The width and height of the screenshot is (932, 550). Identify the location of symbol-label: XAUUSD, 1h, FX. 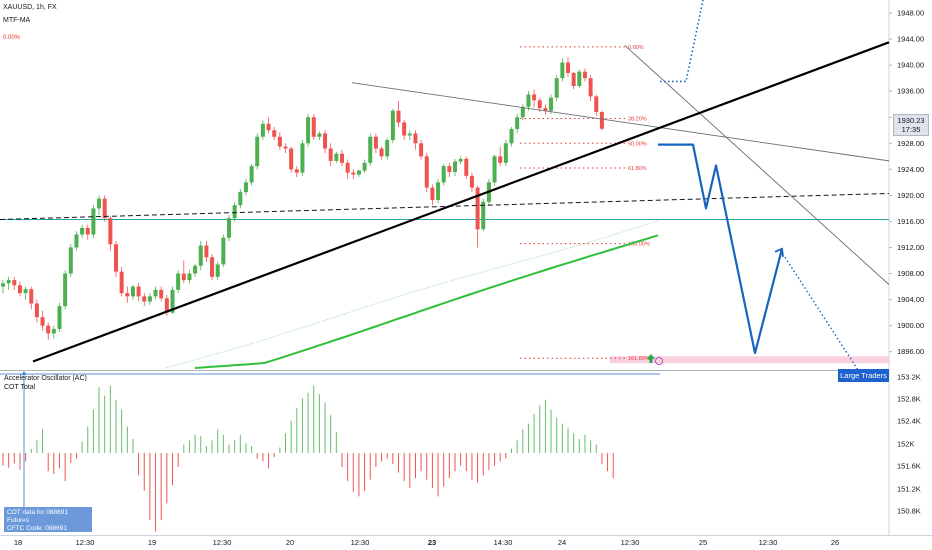
(30, 7).